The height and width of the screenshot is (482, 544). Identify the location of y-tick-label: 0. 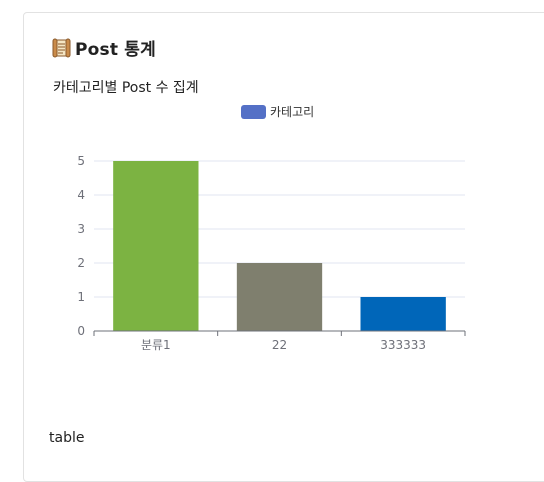
(81, 331).